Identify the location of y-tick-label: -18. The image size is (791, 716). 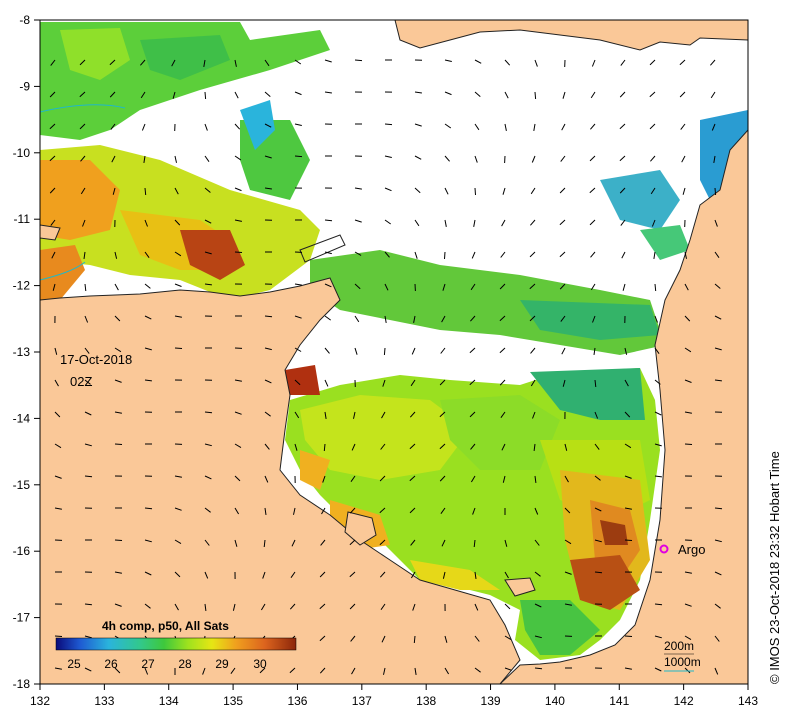
(22, 684).